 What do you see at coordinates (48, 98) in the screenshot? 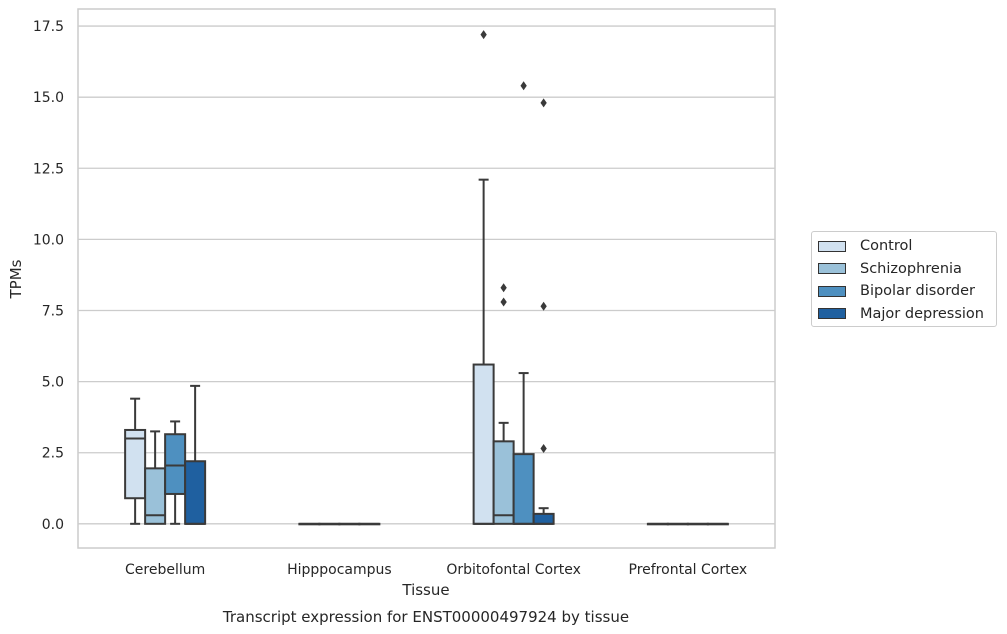
I see `y-tick-label: 15.0` at bounding box center [48, 98].